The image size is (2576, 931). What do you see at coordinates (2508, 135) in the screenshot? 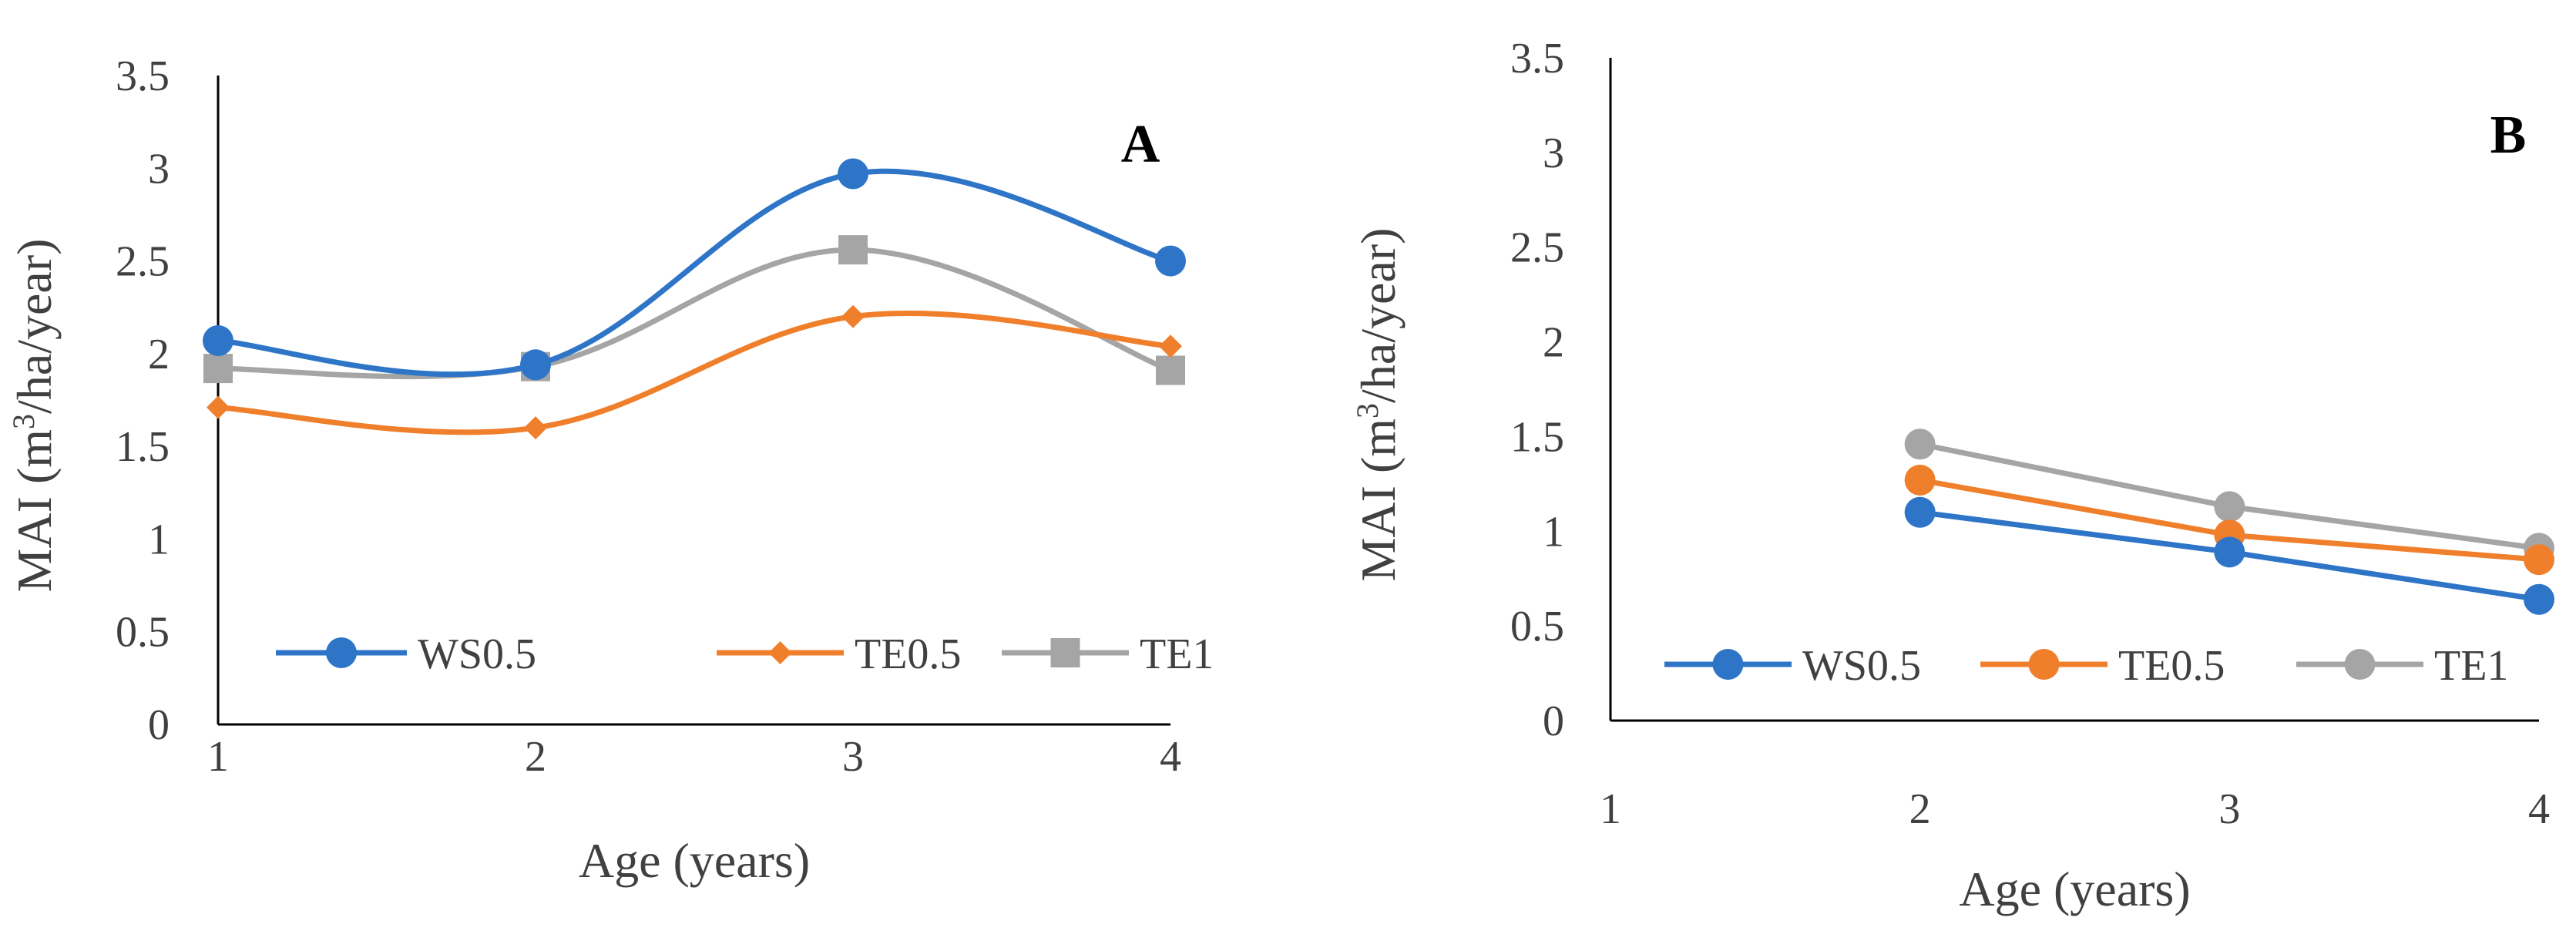
I see `panel-label: B` at bounding box center [2508, 135].